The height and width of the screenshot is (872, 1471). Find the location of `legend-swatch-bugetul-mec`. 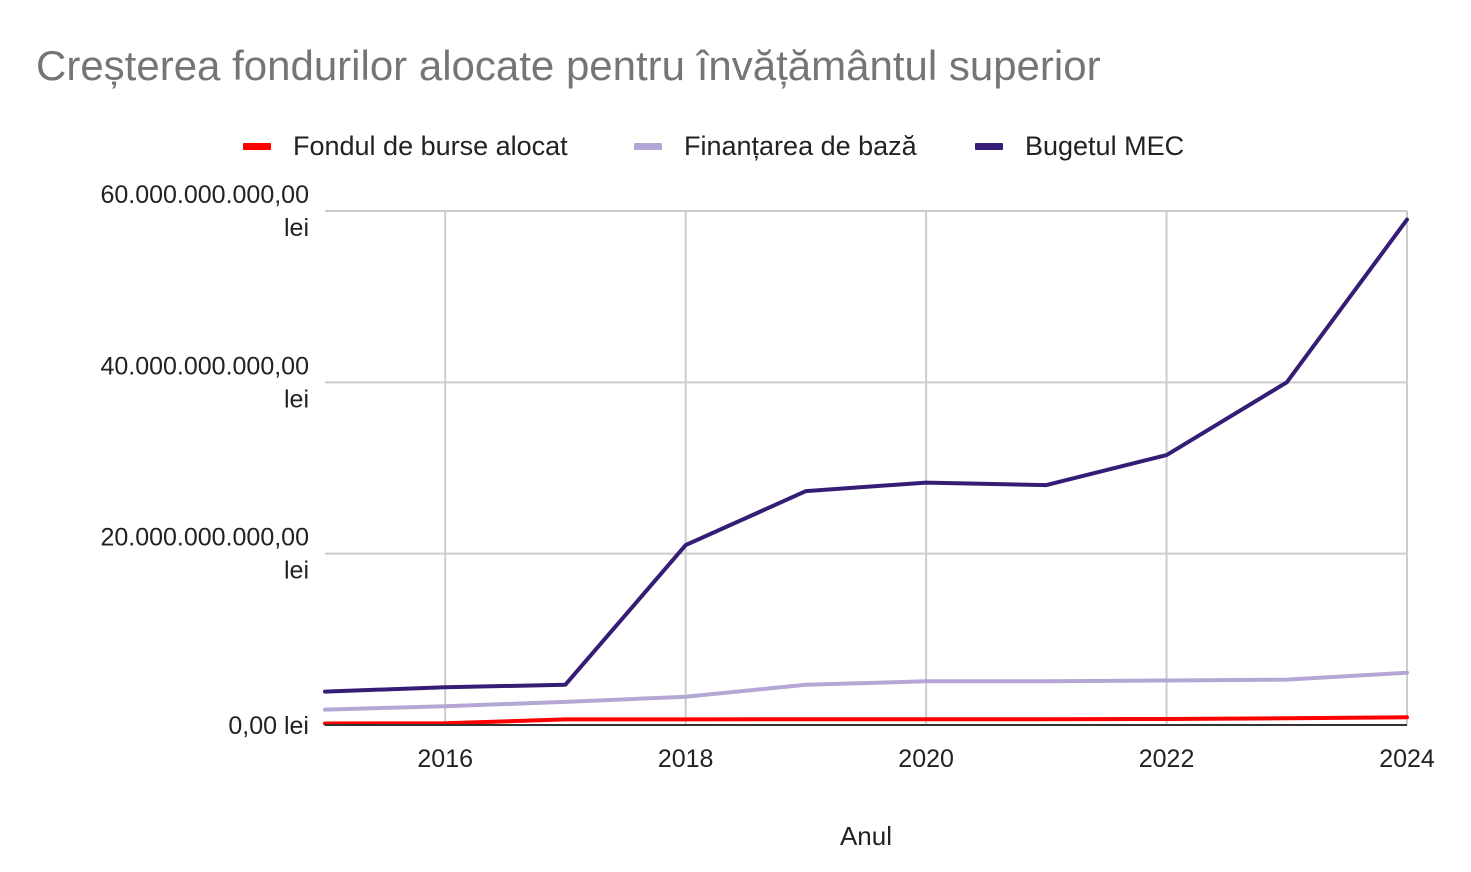

legend-swatch-bugetul-mec is located at coordinates (989, 146).